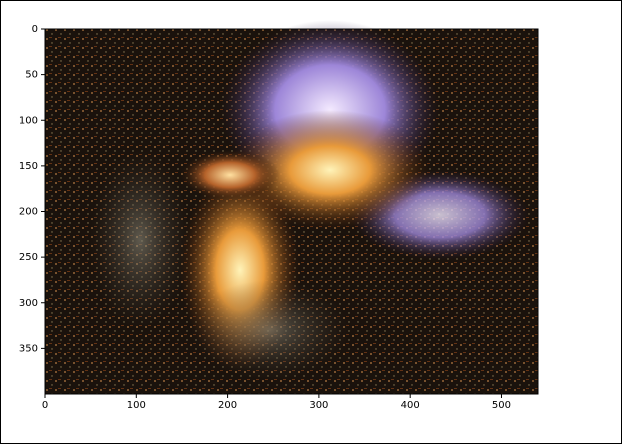 The image size is (622, 444). I want to click on y-tick-label: 100, so click(28, 120).